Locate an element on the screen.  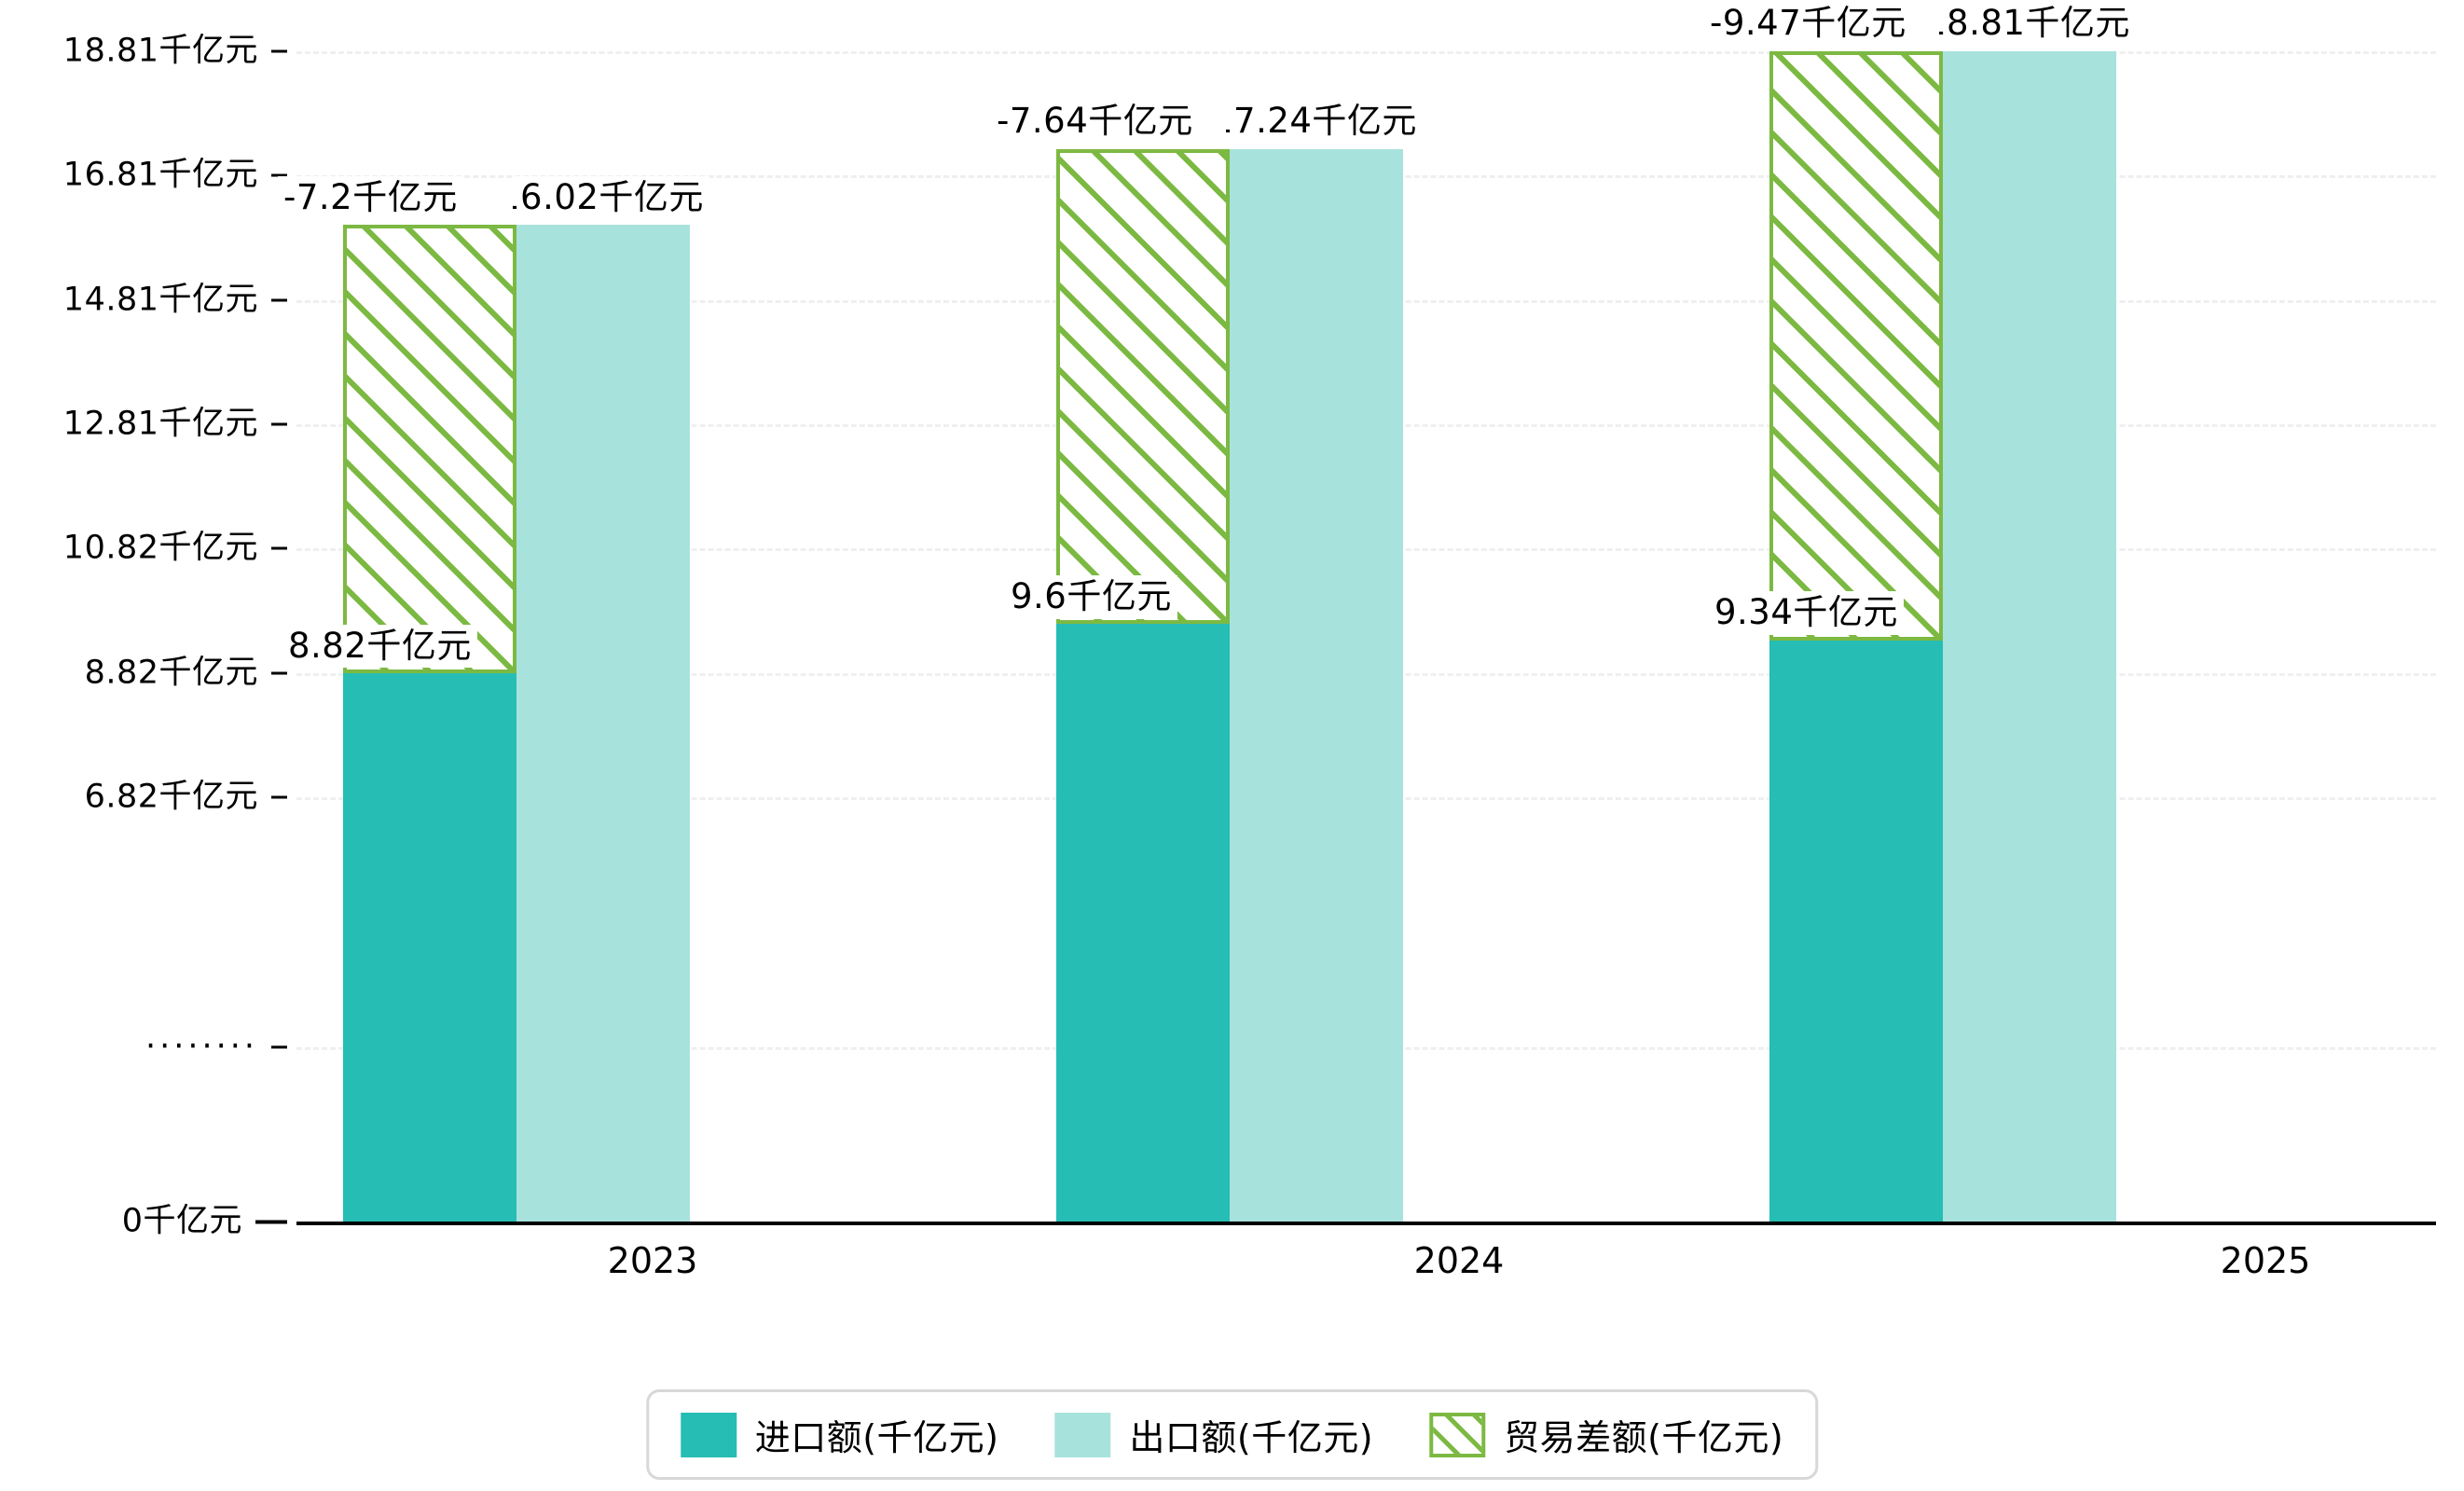
y-axis-tick-label: 12.81千亿元 is located at coordinates (160, 424).